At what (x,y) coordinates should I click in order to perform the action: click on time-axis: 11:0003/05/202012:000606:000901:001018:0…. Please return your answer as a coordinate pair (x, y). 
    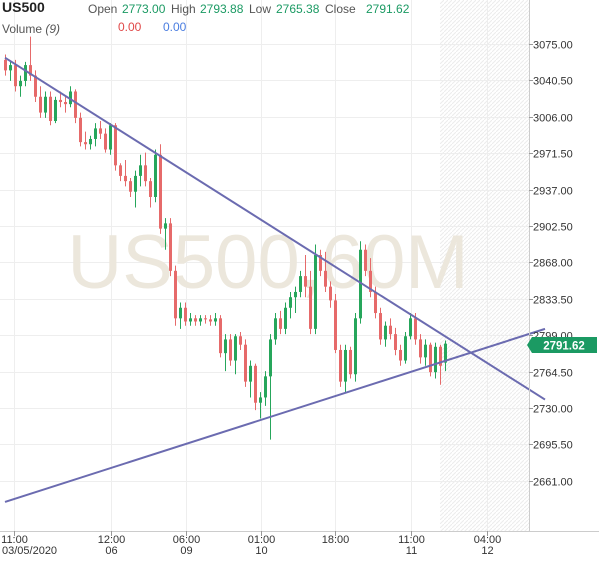
    Looking at the image, I should click on (251, 544).